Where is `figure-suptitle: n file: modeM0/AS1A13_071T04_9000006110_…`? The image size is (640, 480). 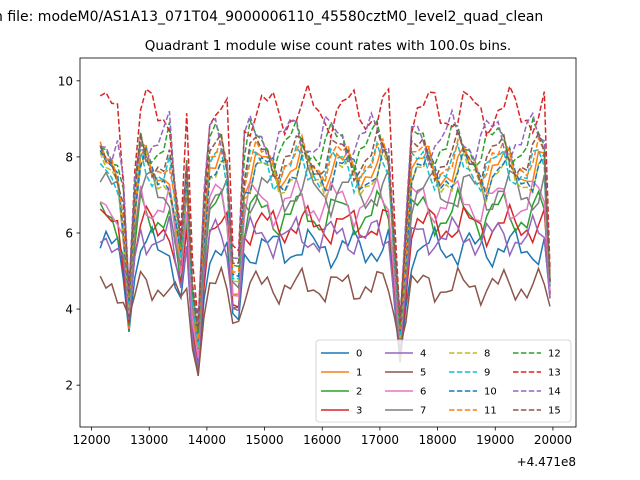 figure-suptitle: n file: modeM0/AS1A13_071T04_9000006110_… is located at coordinates (271, 17).